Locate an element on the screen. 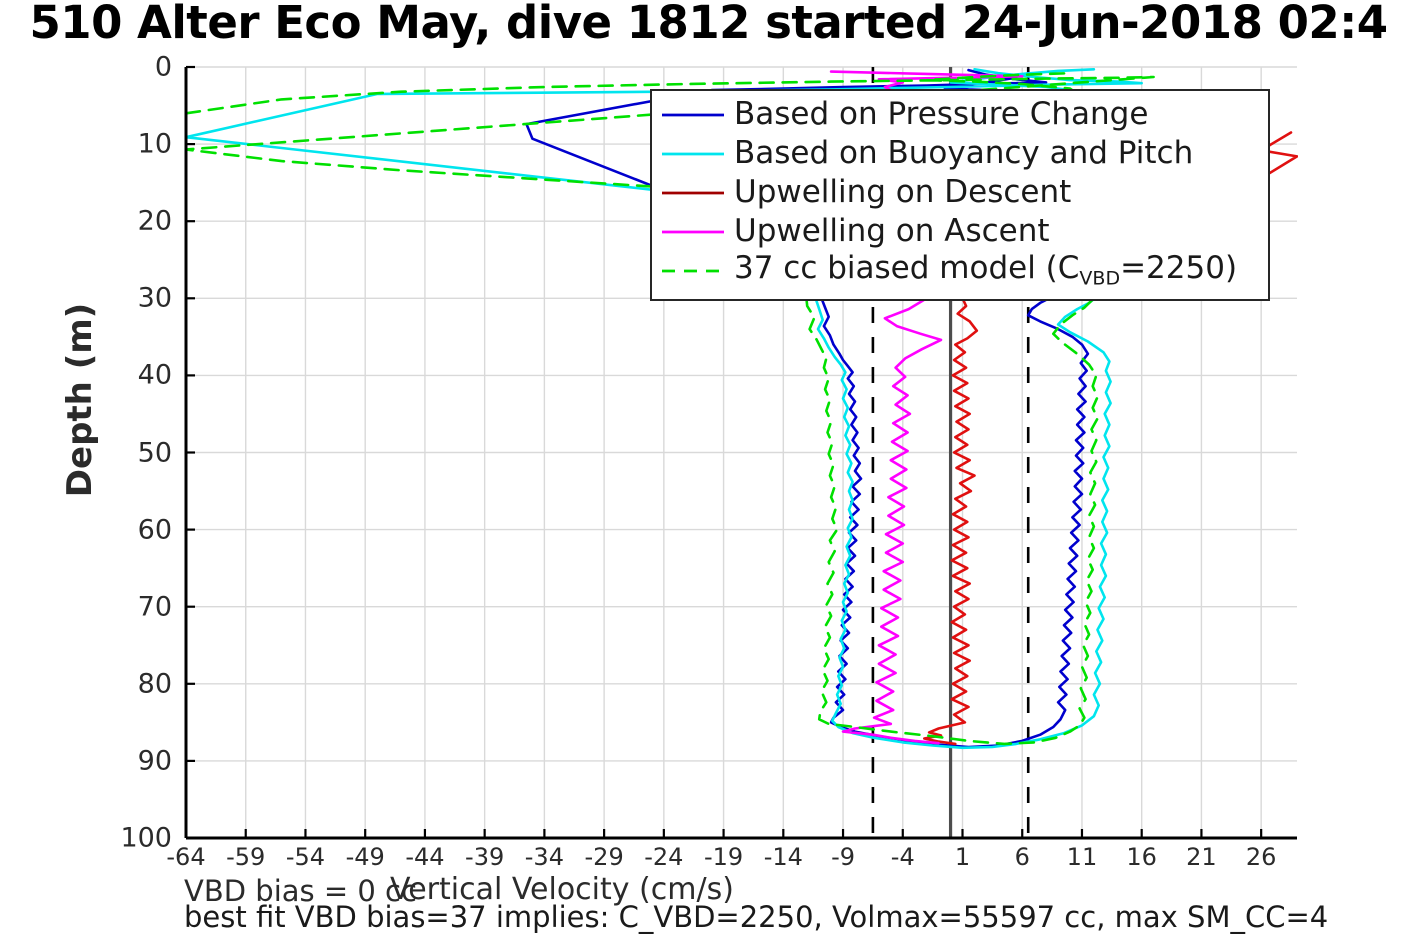  y-tick-label: 40 is located at coordinates (154, 375).